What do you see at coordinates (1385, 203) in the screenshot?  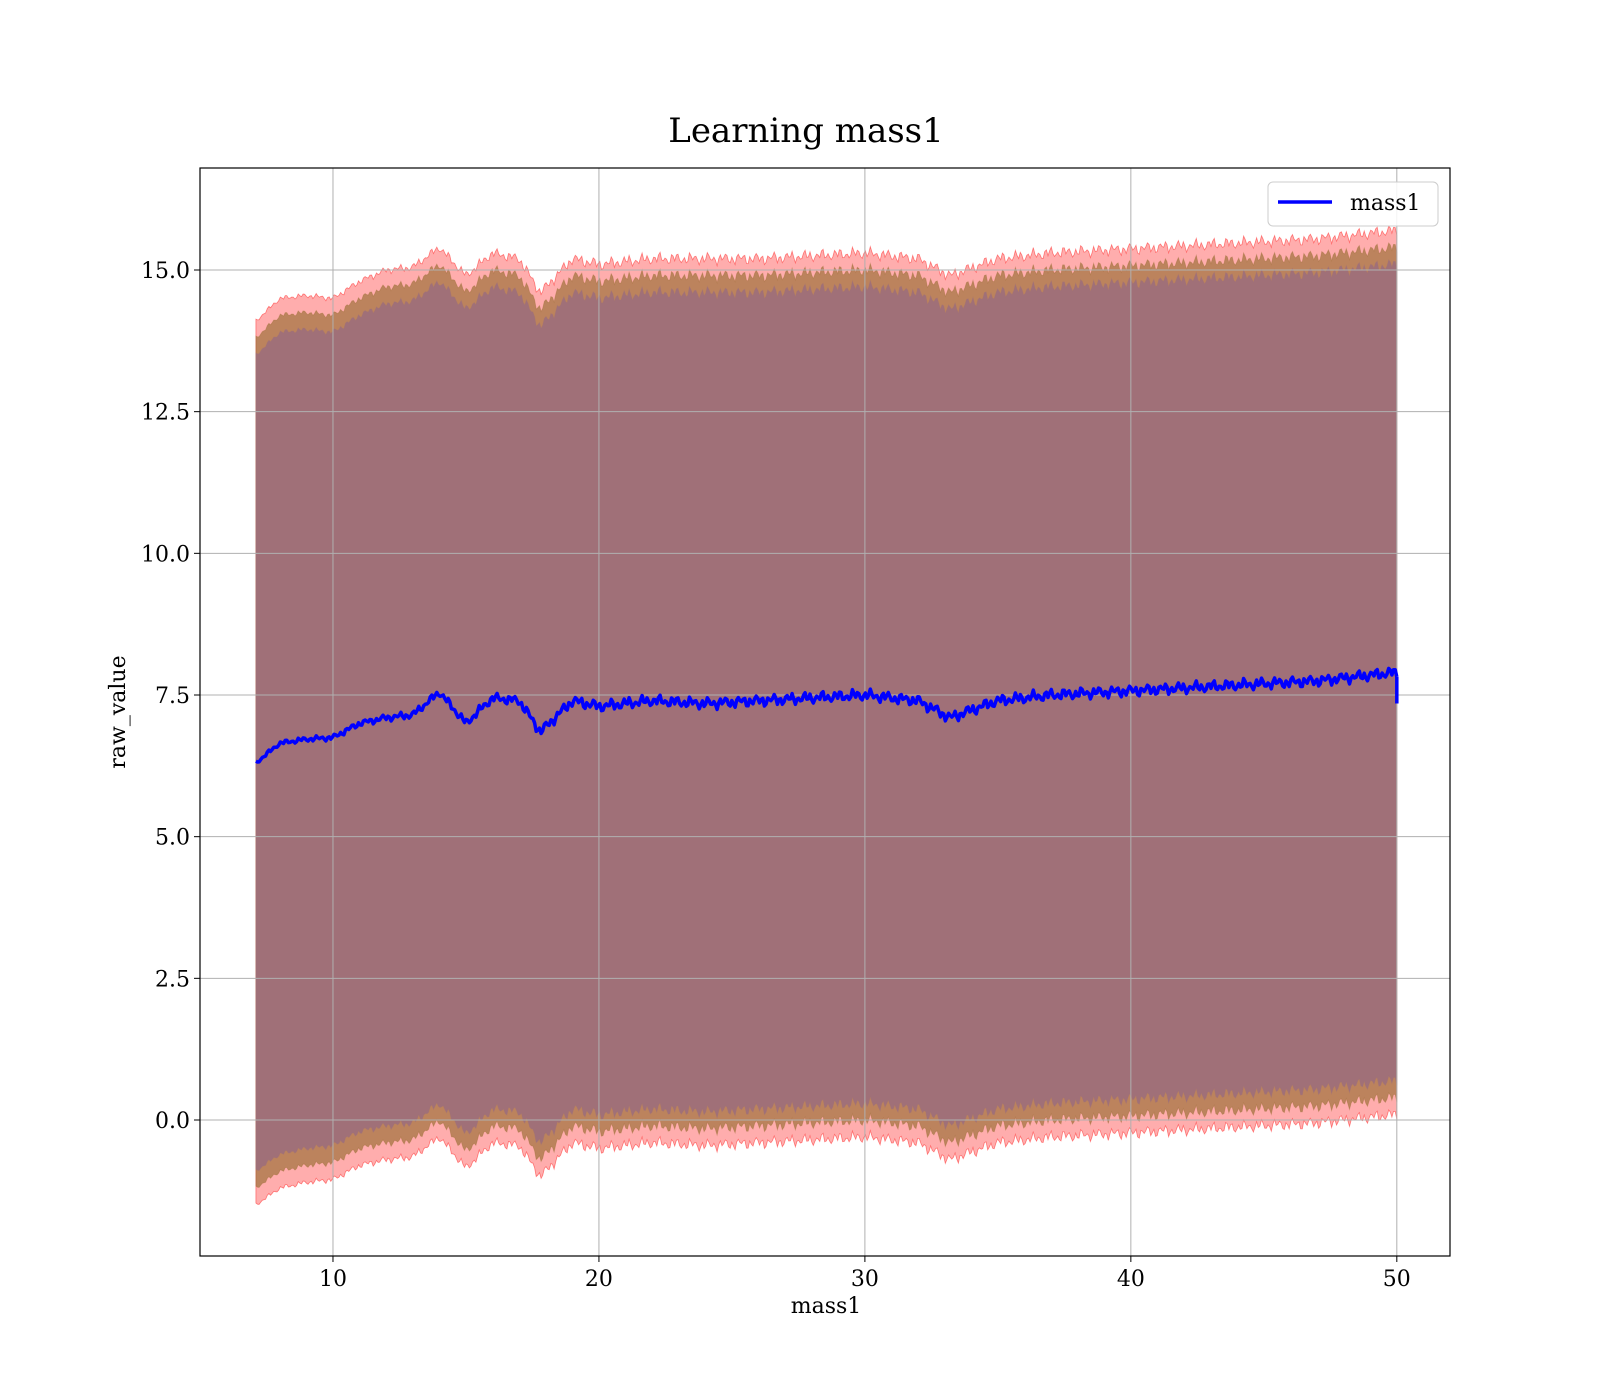 I see `legend-label-mass1: mass1` at bounding box center [1385, 203].